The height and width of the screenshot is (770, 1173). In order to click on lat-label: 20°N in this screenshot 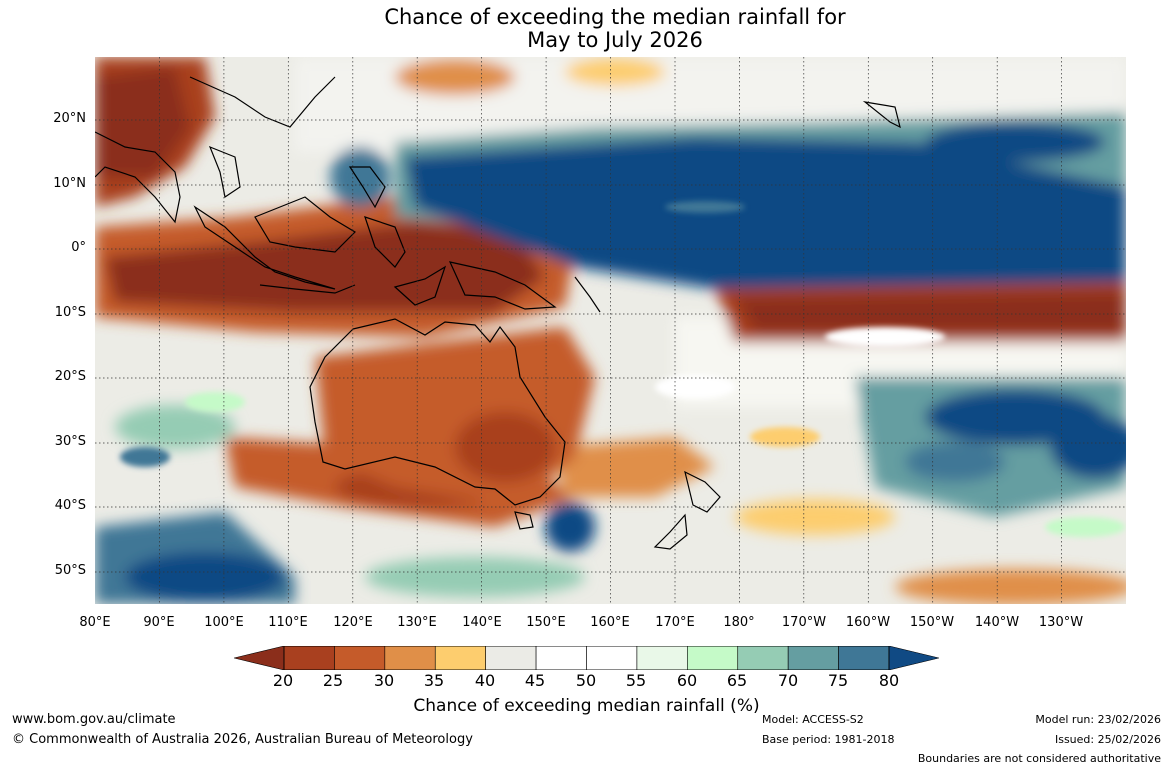, I will do `click(69, 118)`.